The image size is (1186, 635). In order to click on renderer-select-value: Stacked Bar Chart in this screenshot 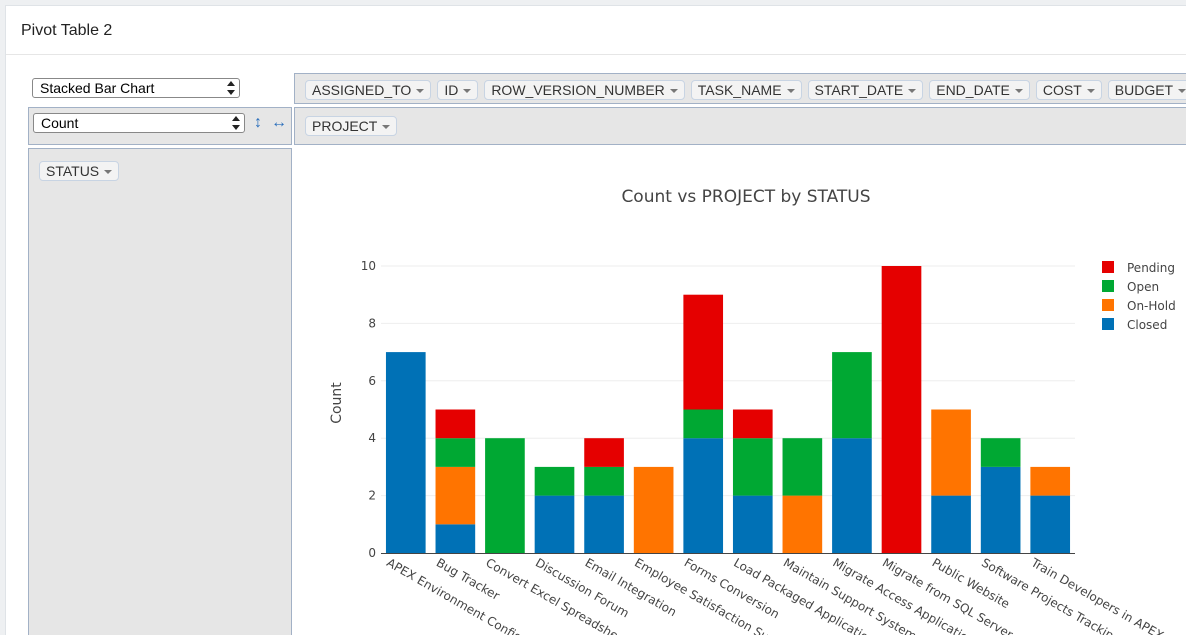, I will do `click(97, 88)`.